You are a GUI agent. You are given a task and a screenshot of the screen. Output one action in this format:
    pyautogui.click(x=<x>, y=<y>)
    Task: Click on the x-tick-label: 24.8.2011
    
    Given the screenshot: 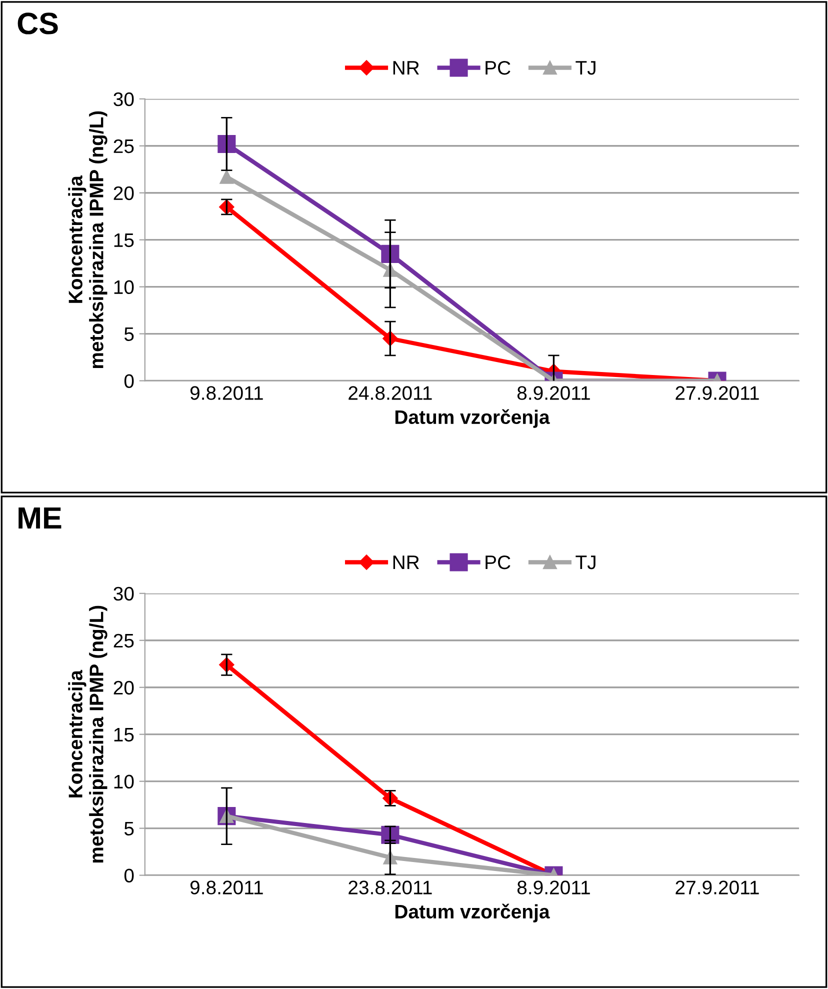 What is the action you would take?
    pyautogui.click(x=390, y=393)
    